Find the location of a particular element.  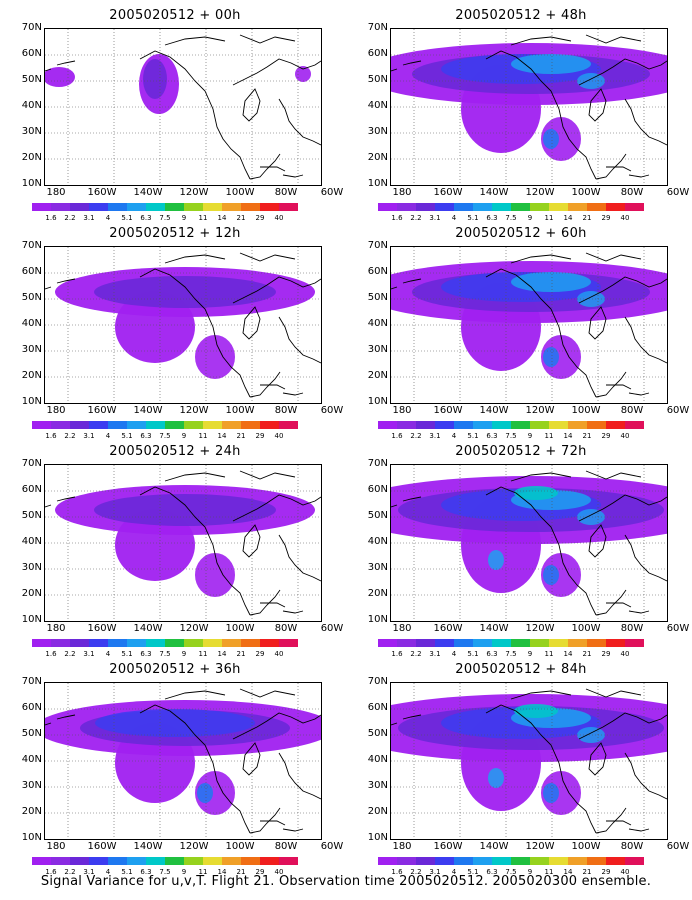

panel-title: 2005020512 + 00h is located at coordinates (175, 15).